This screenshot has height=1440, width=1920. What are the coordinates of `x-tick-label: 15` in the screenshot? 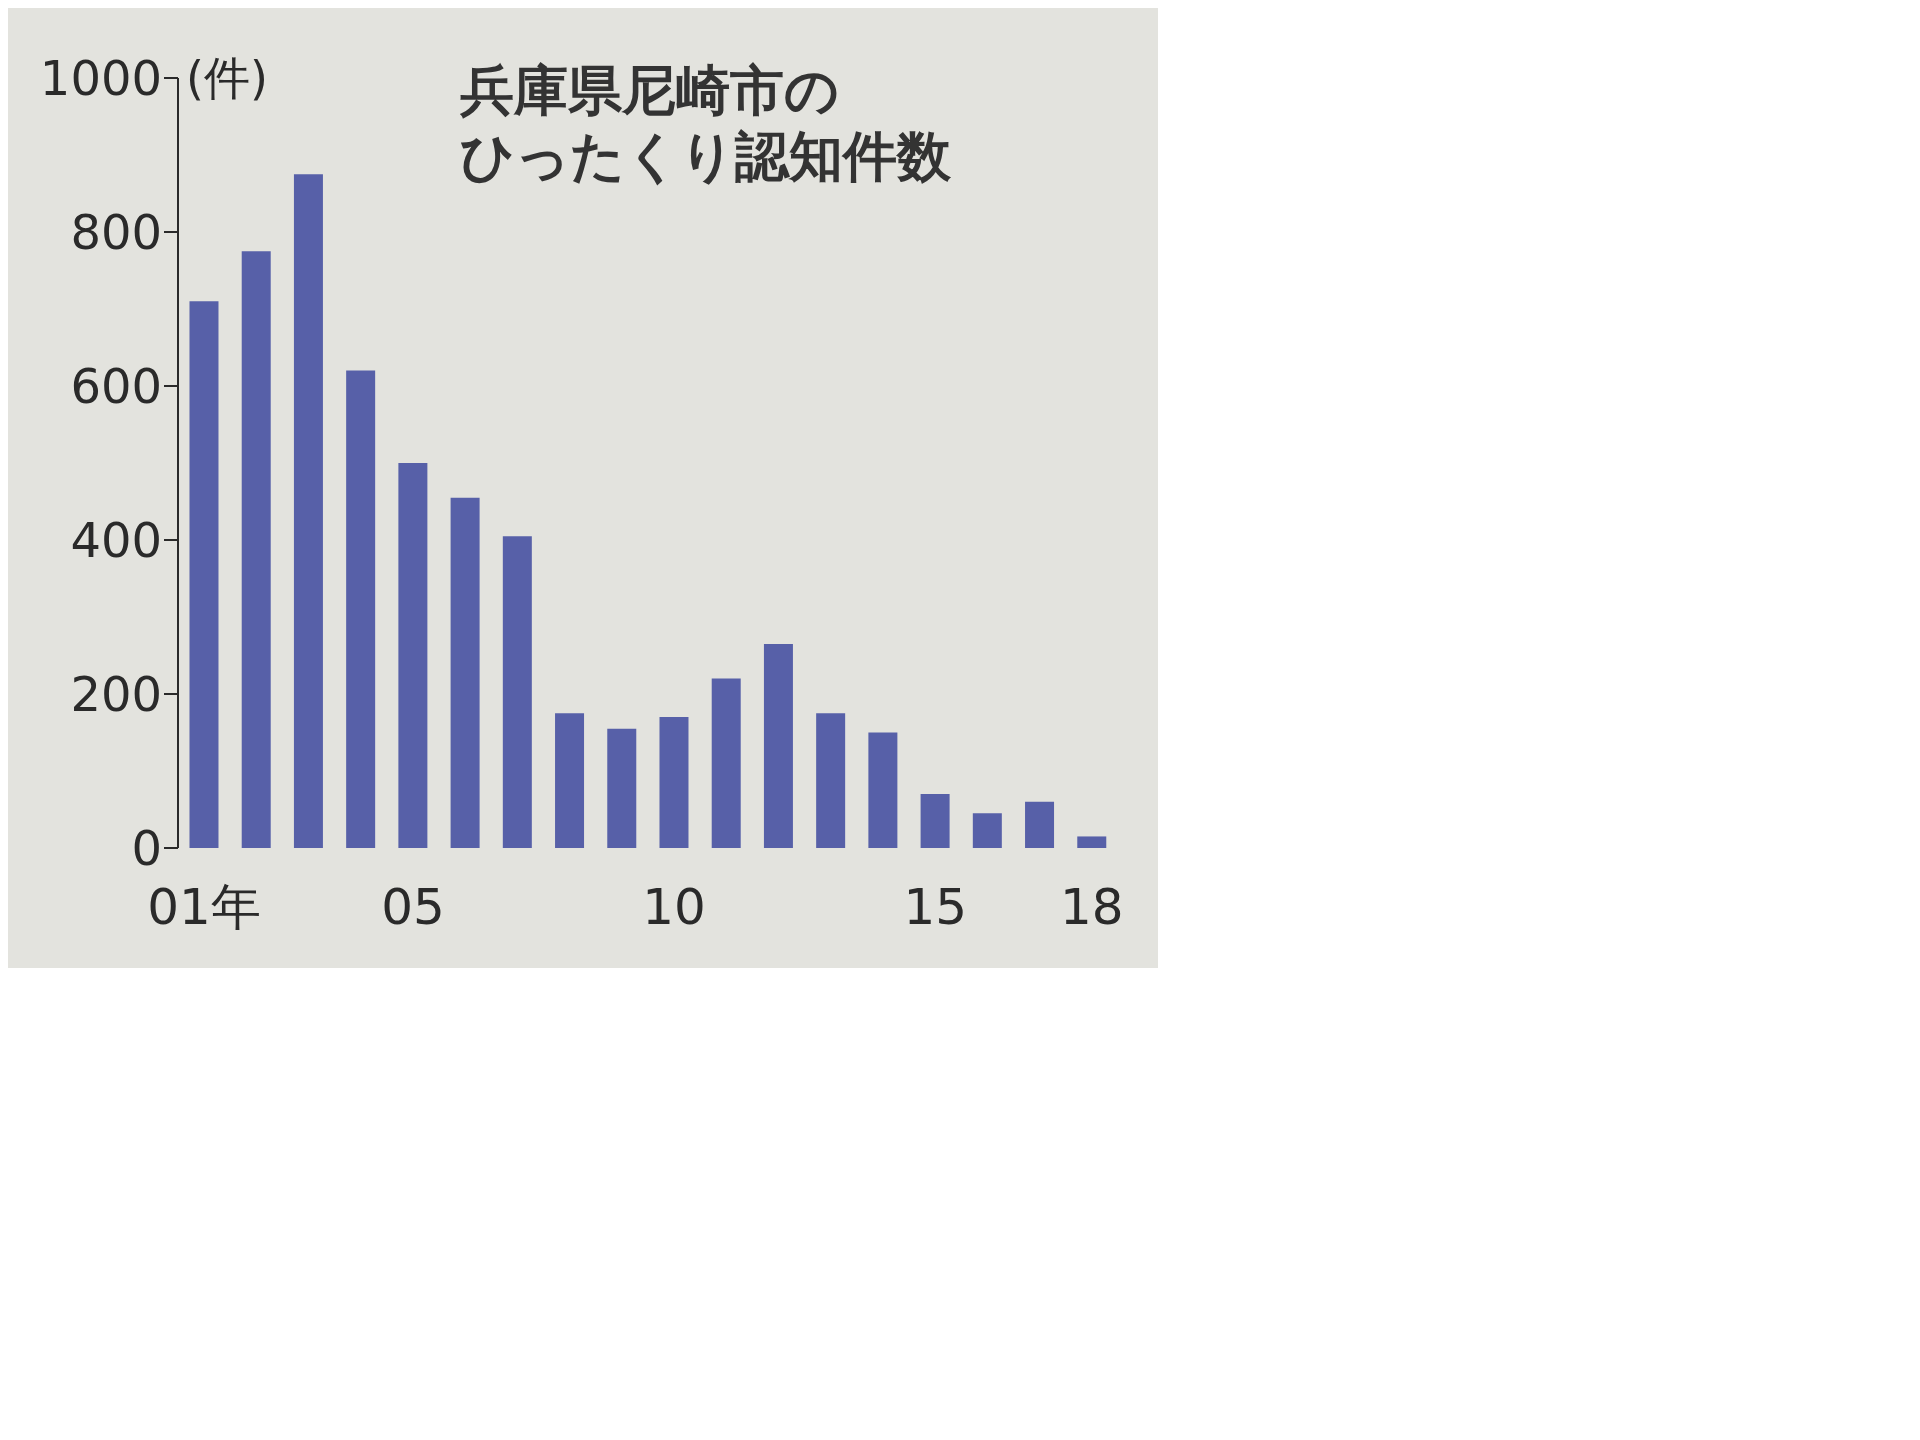 It's located at (935, 906).